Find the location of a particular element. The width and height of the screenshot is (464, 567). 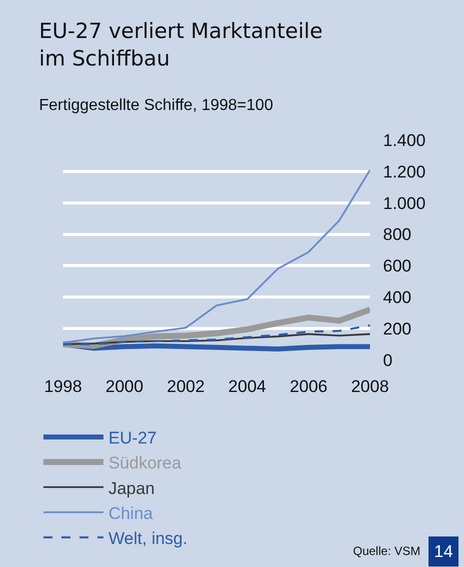

chart-subtitle: Fertiggestellte Schiffe, 1998=100 is located at coordinates (156, 105).